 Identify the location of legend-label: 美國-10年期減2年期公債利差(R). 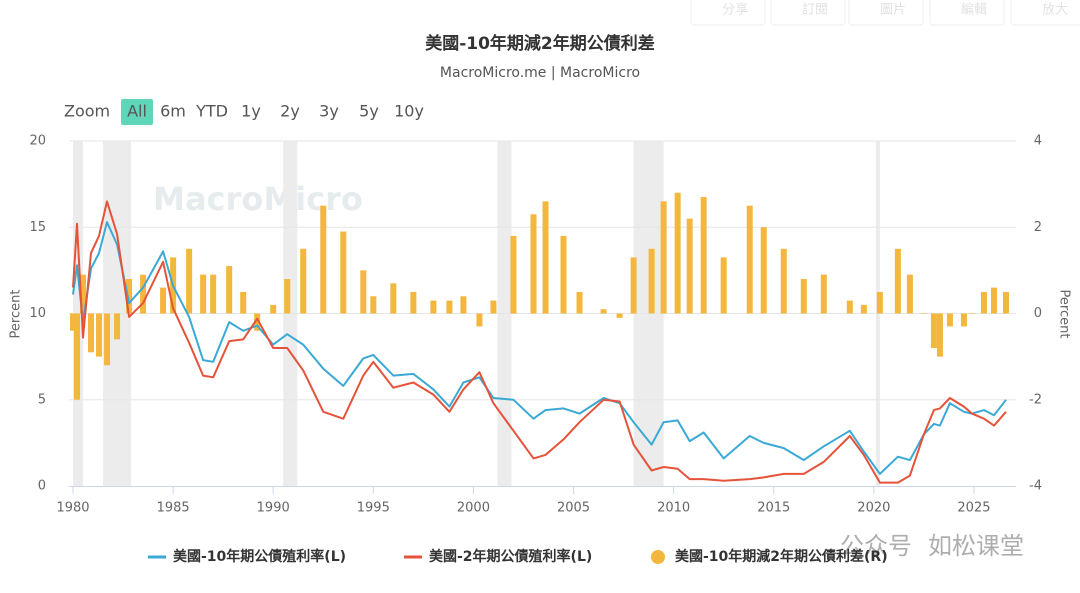
(781, 556).